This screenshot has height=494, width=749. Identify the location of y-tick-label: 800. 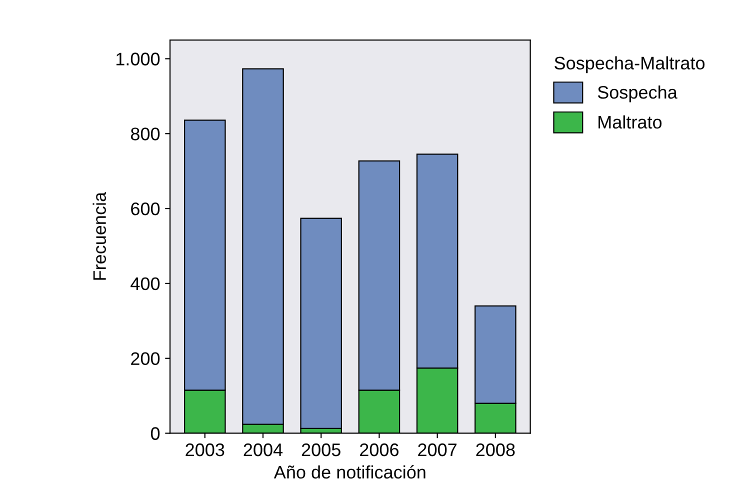
(145, 134).